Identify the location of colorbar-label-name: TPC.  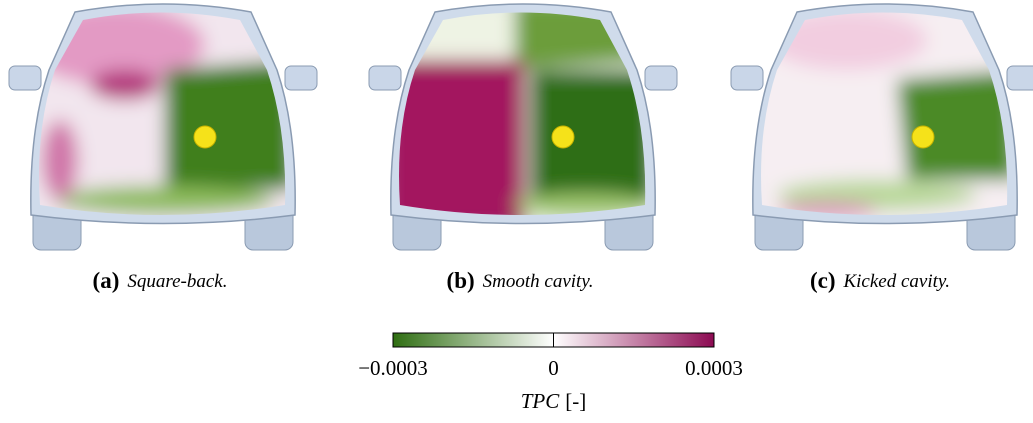
(541, 401).